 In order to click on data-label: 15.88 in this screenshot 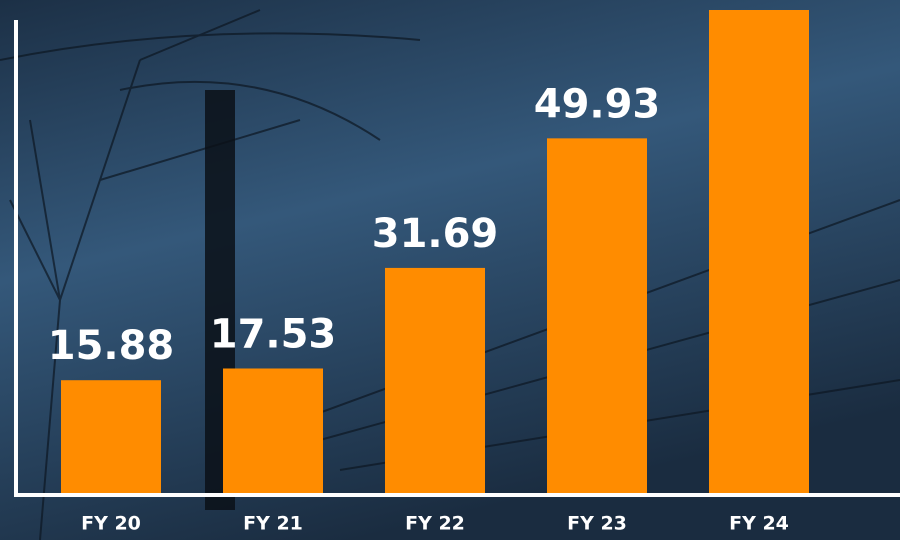, I will do `click(111, 346)`.